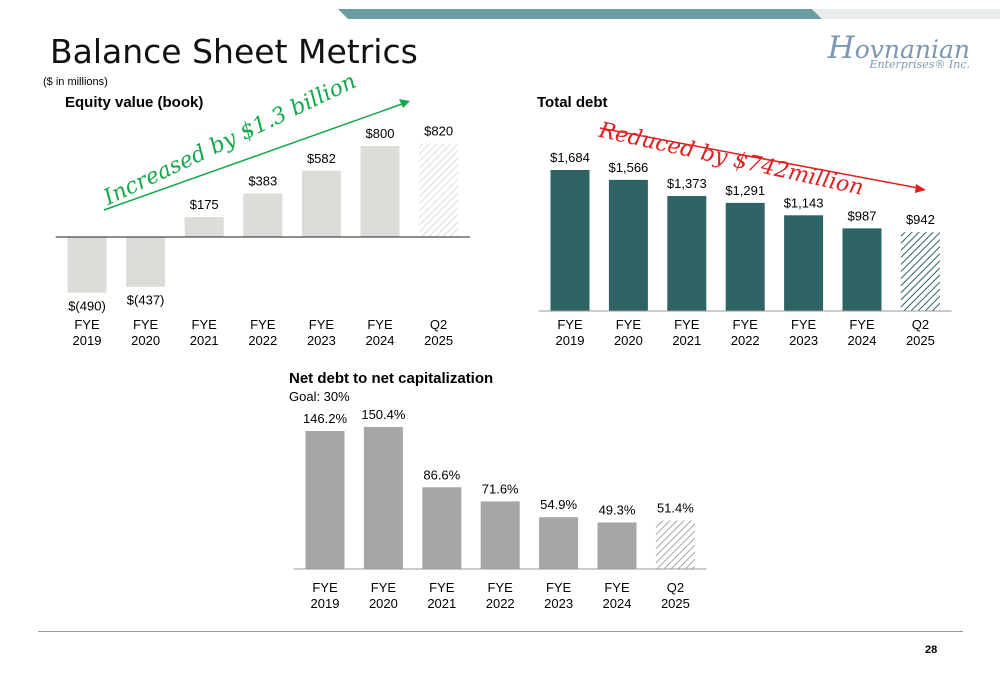 Image resolution: width=1000 pixels, height=685 pixels. Describe the element at coordinates (319, 396) in the screenshot. I see `netdebt-goal-label: Goal: 30%` at that location.